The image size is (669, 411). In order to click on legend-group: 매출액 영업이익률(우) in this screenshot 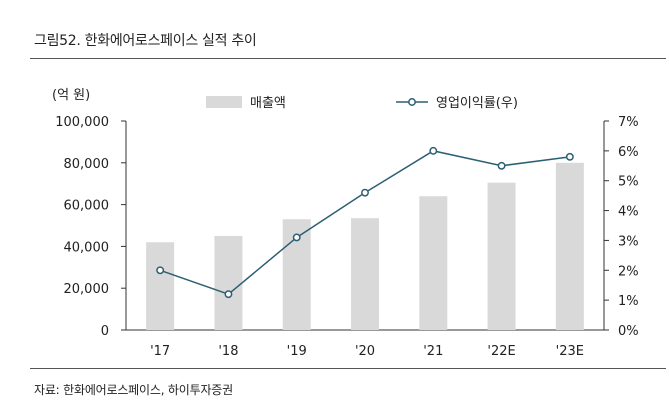, I will do `click(362, 103)`.